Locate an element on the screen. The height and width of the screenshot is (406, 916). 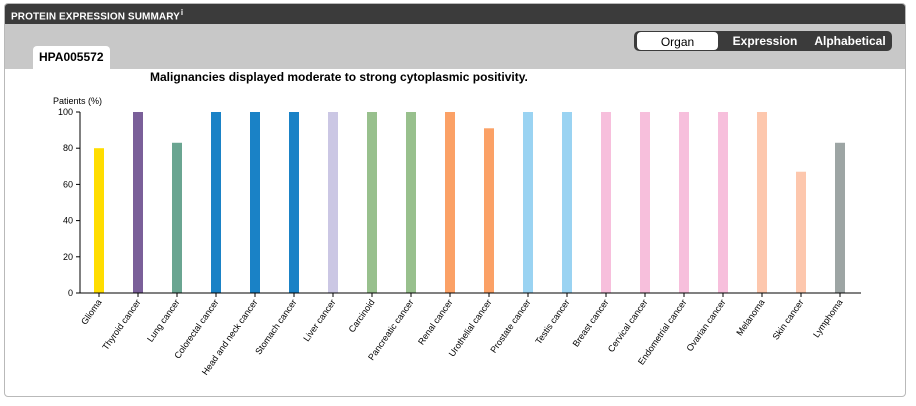
y-tick-label: 60 is located at coordinates (68, 184).